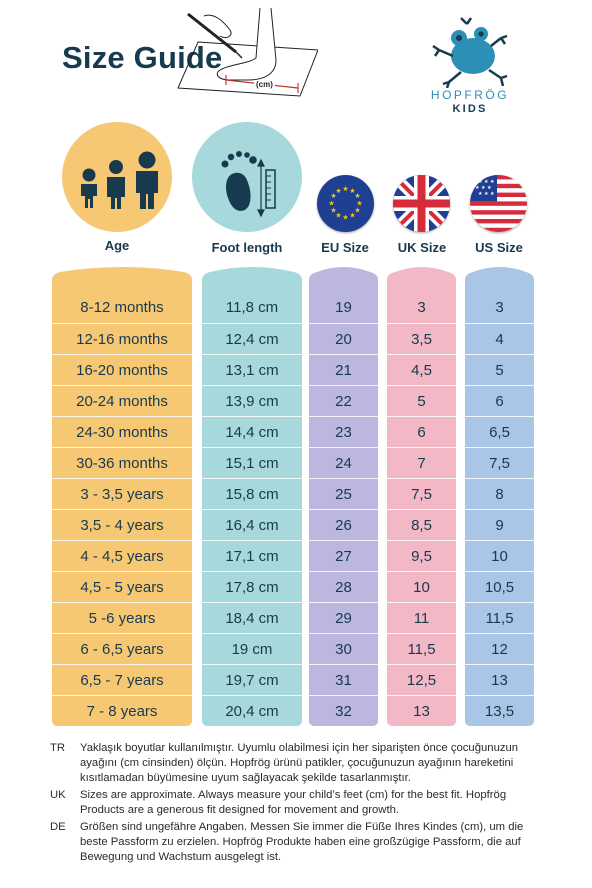  What do you see at coordinates (247, 177) in the screenshot?
I see `foot-length-circle` at bounding box center [247, 177].